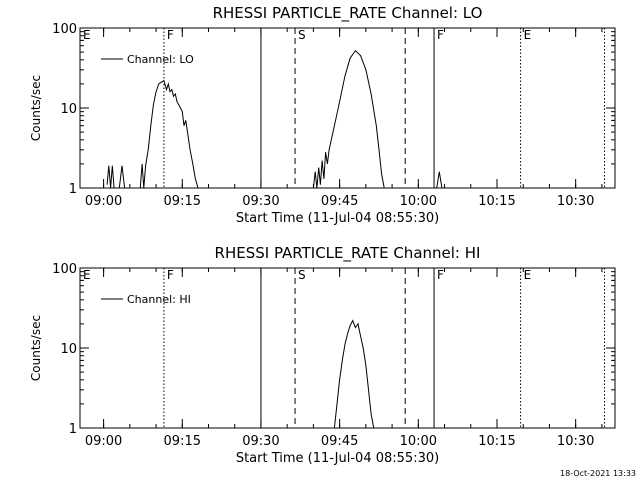 The height and width of the screenshot is (480, 640). I want to click on legend-entry: Channel: LO, so click(160, 59).